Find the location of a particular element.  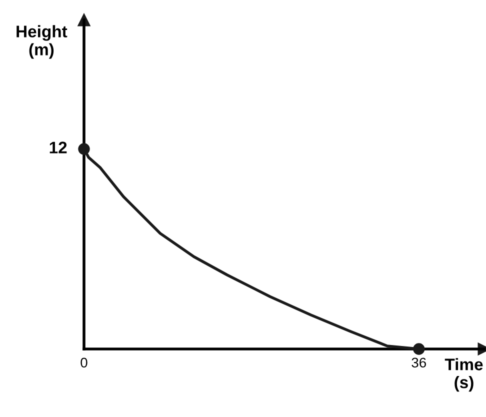

x-tick-label: 0 is located at coordinates (84, 363).